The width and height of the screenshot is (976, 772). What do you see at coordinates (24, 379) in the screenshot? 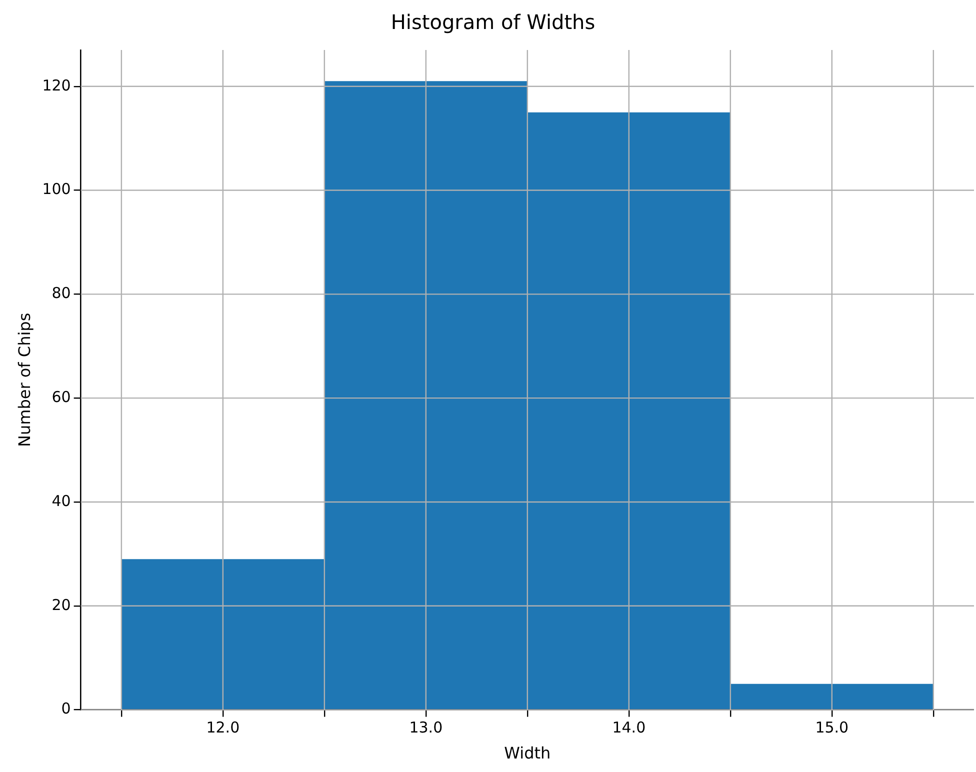
I see `y-axis-title: Number of Chips` at bounding box center [24, 379].